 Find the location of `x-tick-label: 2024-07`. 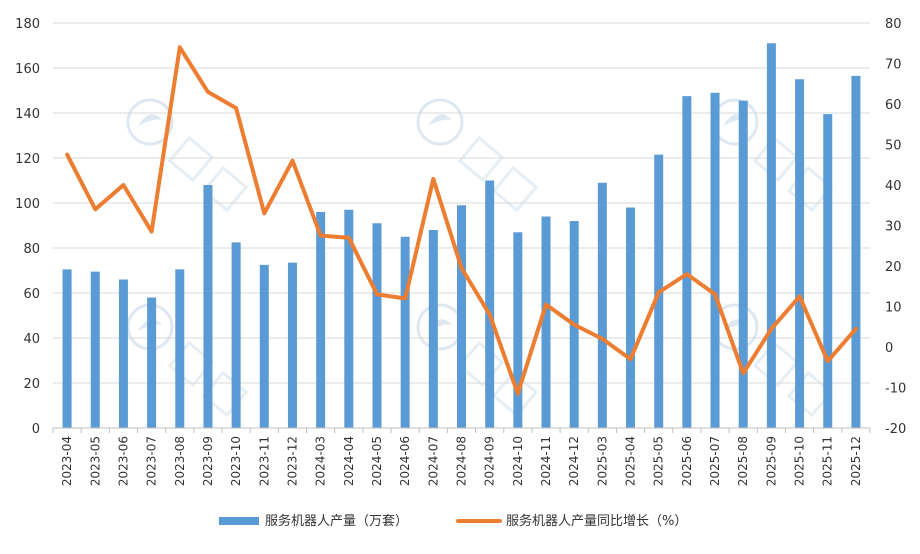

x-tick-label: 2024-07 is located at coordinates (433, 461).